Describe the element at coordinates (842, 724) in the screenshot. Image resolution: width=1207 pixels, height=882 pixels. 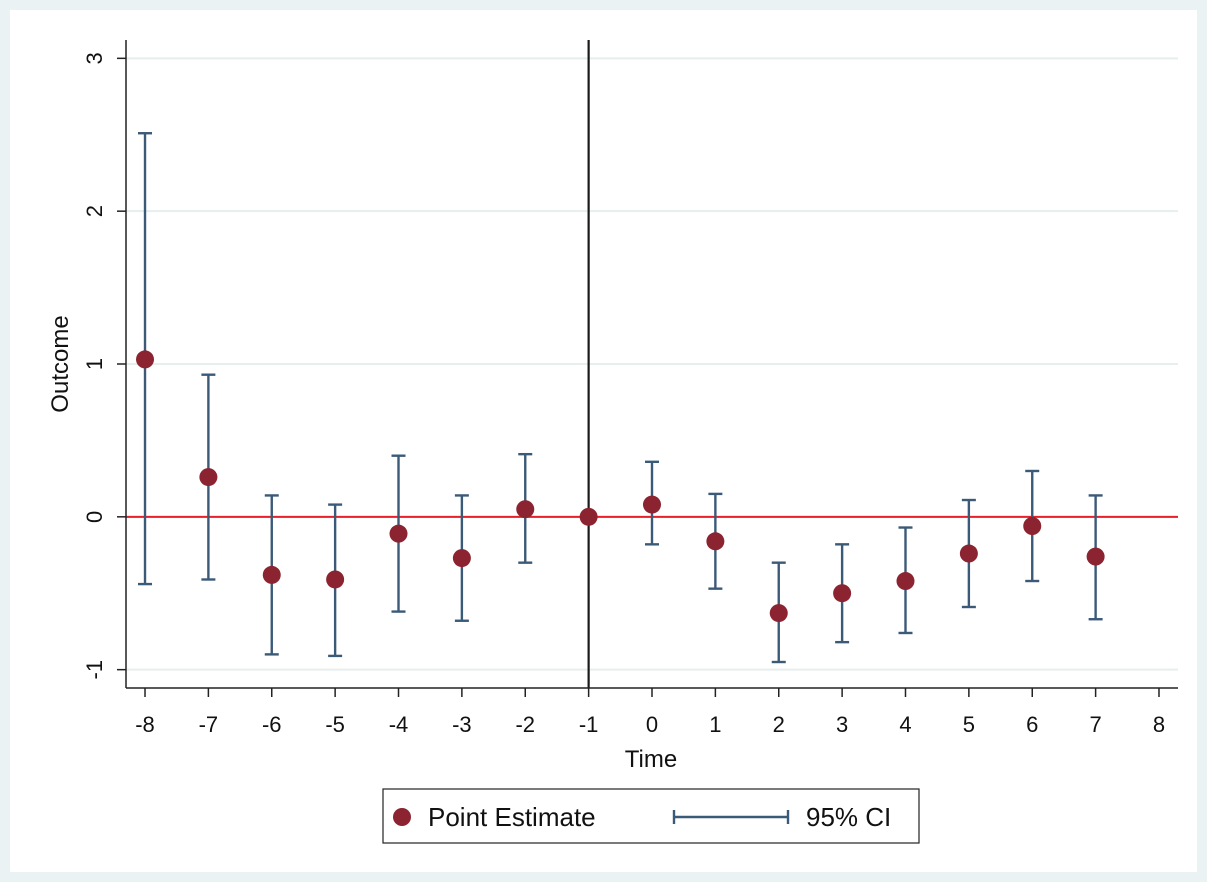
I see `x-tick-label: 3` at that location.